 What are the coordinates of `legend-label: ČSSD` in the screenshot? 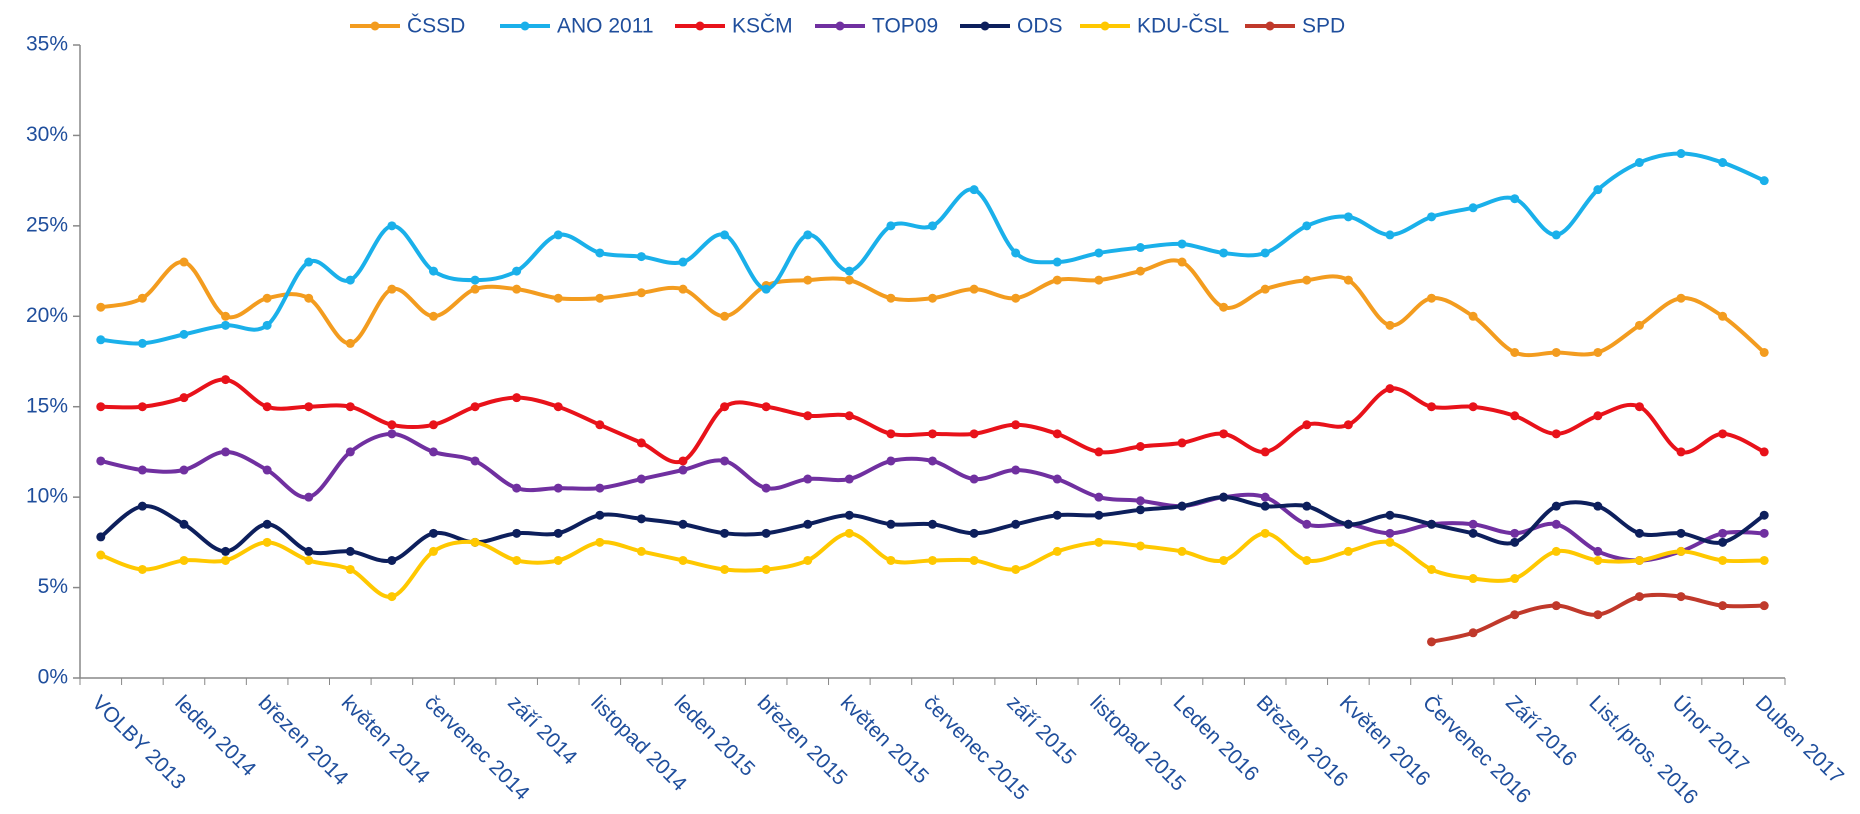 It's located at (436, 26).